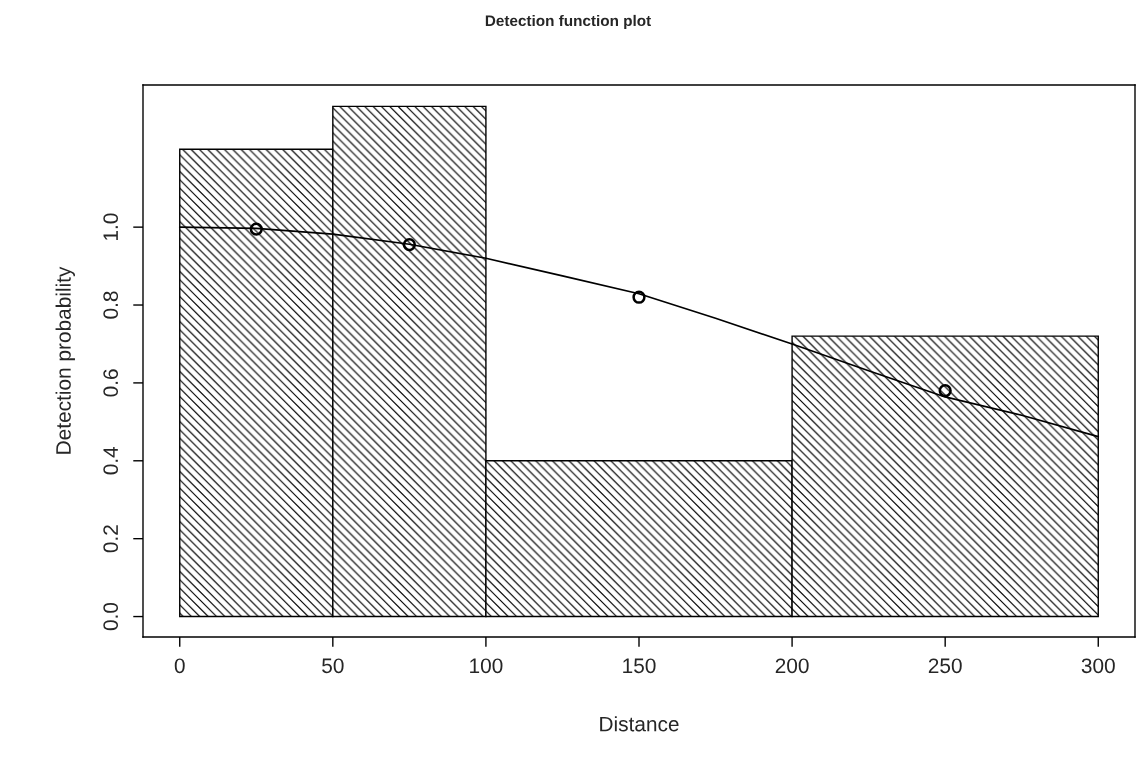 Image resolution: width=1136 pixels, height=776 pixels. I want to click on x-axis-title: Distance, so click(639, 724).